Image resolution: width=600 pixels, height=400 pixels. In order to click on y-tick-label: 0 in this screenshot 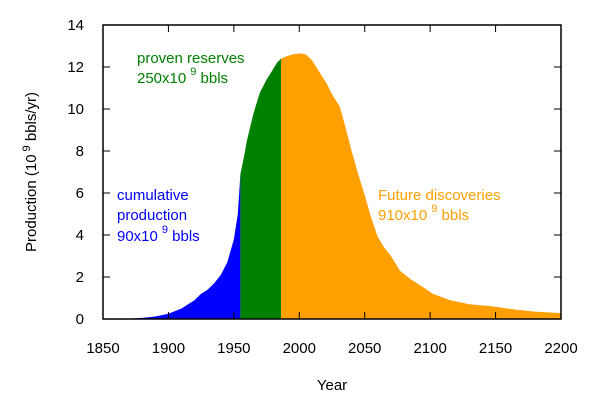, I will do `click(80, 319)`.